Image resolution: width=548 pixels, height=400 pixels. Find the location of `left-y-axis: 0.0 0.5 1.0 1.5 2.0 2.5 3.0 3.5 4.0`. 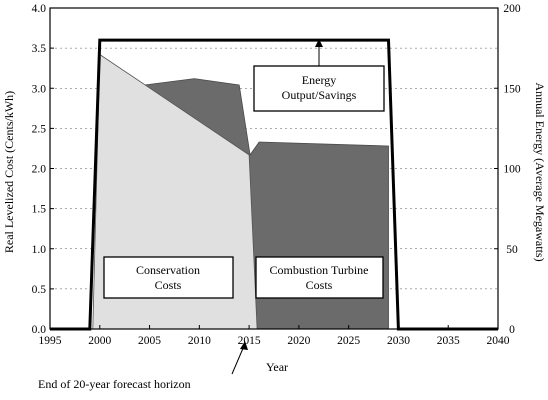

left-y-axis: 0.0 0.5 1.0 1.5 2.0 2.5 3.0 3.5 4.0 is located at coordinates (43, 169).